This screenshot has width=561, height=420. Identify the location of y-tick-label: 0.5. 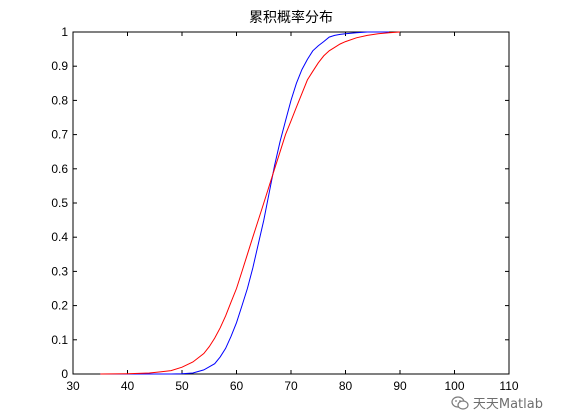
(59, 203).